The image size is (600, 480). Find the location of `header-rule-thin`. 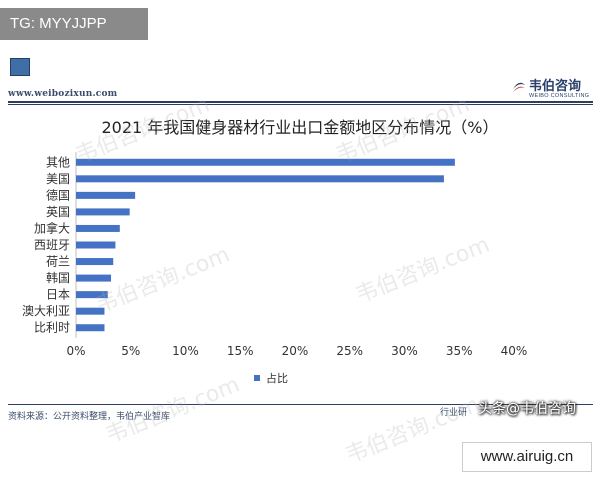

header-rule-thin is located at coordinates (300, 104).